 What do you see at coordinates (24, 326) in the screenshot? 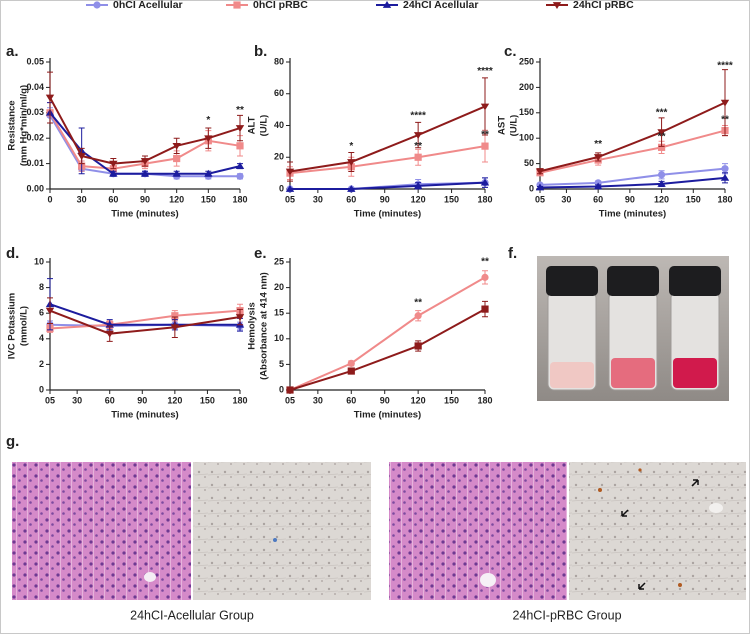
I see `y-axis-title: (mmol/L)` at bounding box center [24, 326].